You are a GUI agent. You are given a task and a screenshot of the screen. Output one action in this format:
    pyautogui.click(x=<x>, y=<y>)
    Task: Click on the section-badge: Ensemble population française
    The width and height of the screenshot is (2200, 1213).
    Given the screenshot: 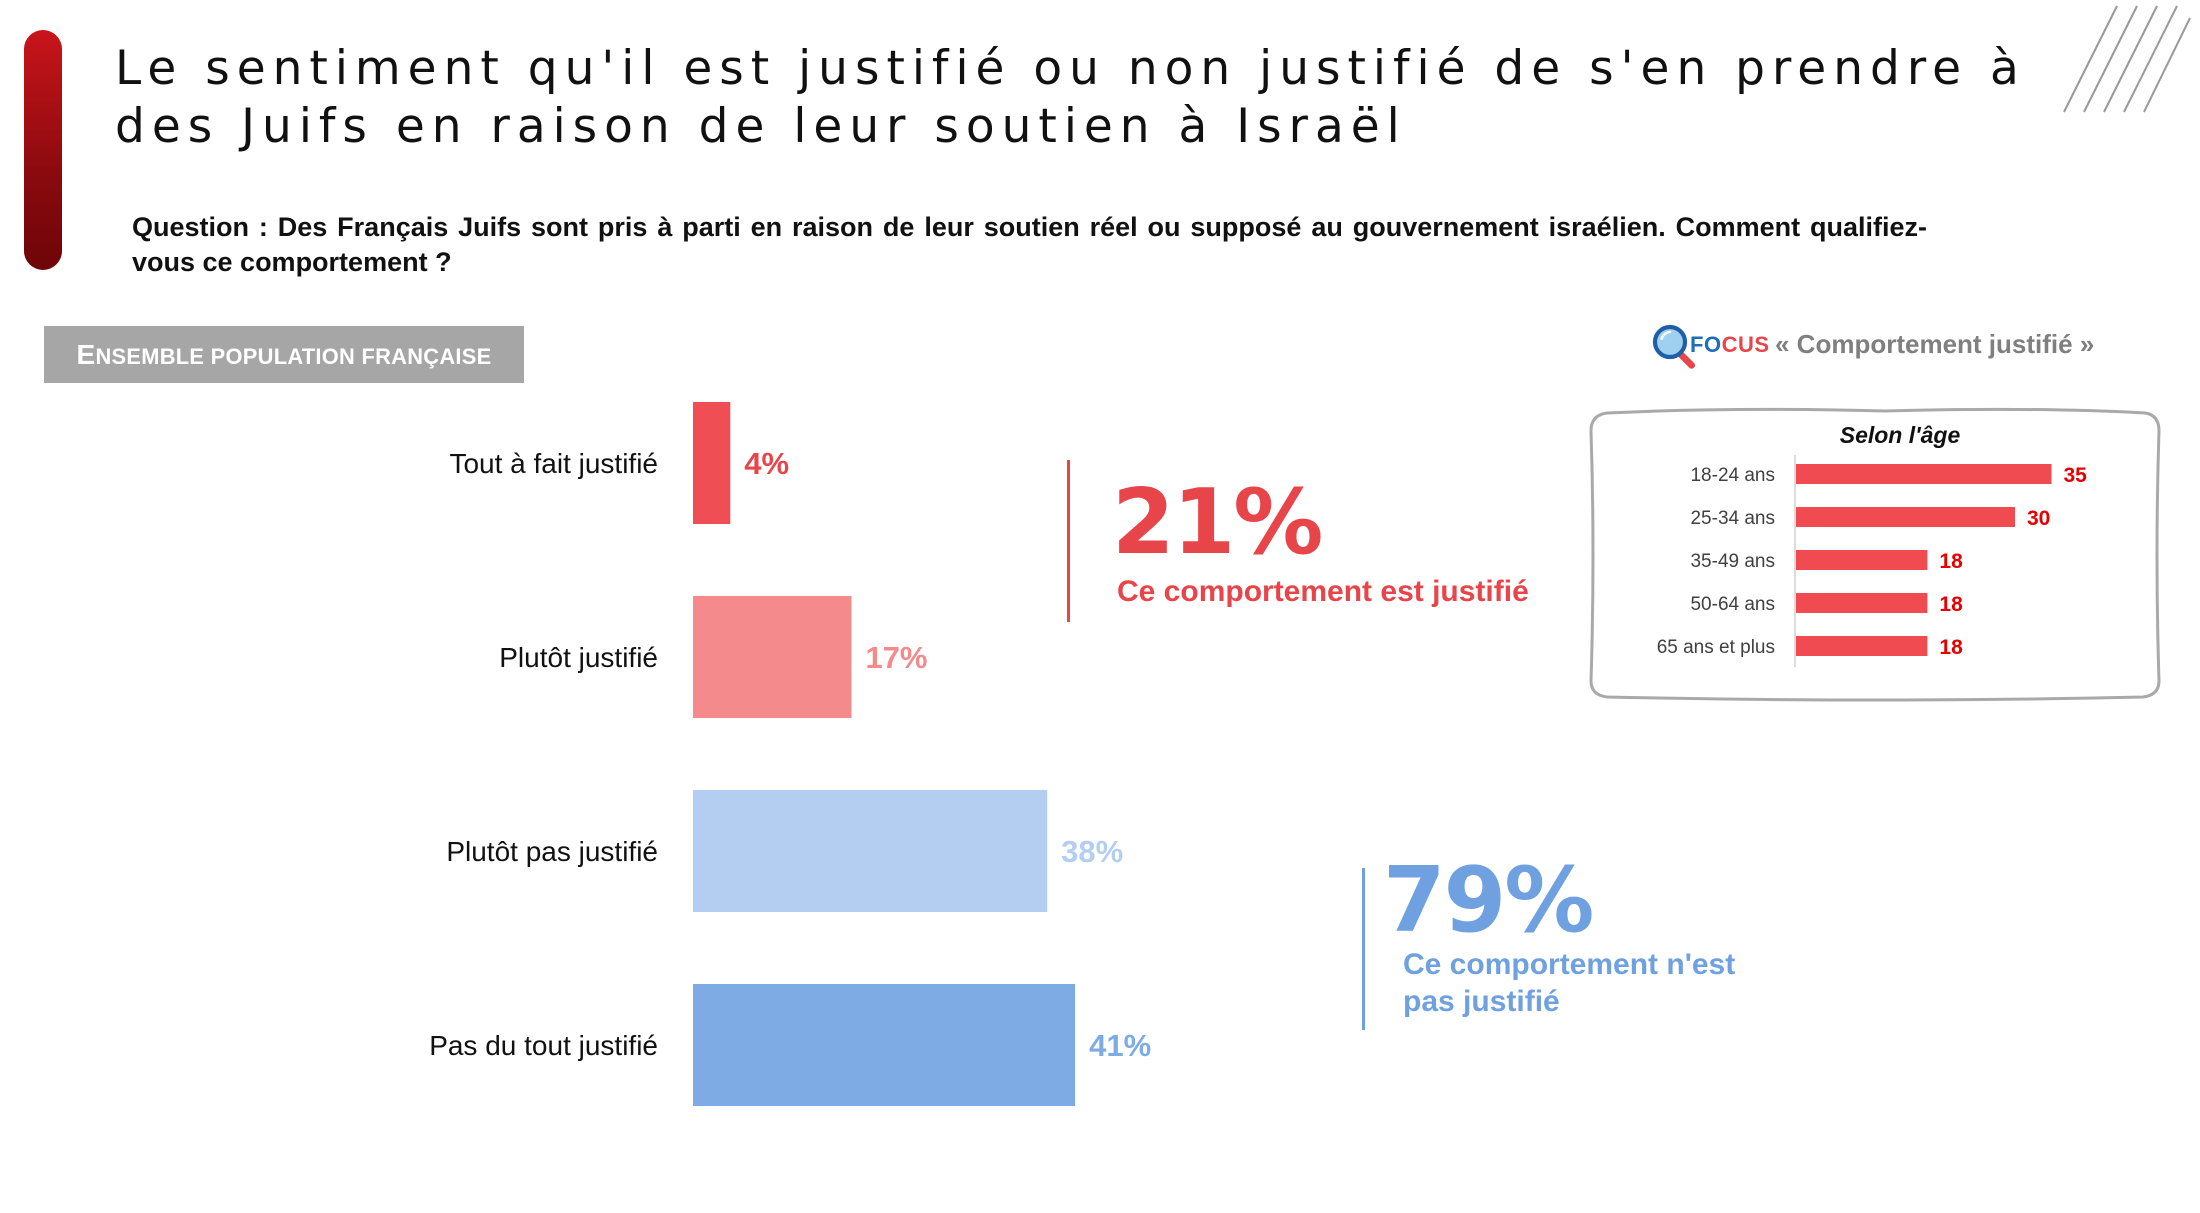 What is the action you would take?
    pyautogui.click(x=284, y=354)
    